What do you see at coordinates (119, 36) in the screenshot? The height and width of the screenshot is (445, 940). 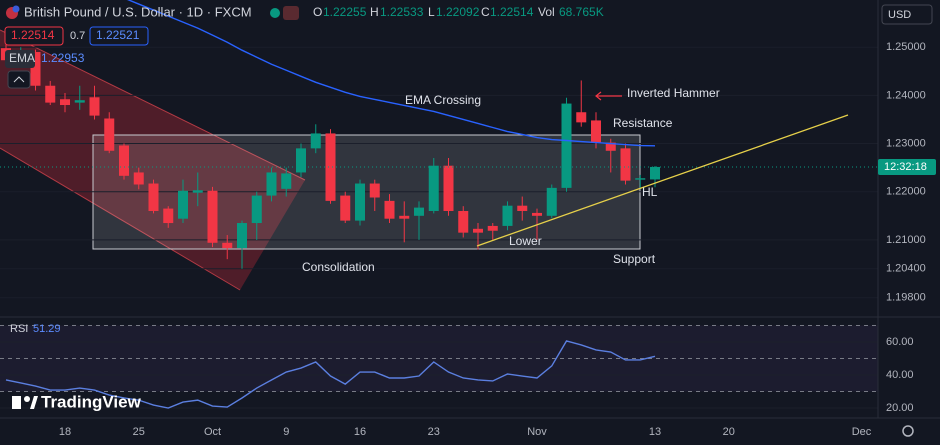 I see `buy-button` at bounding box center [119, 36].